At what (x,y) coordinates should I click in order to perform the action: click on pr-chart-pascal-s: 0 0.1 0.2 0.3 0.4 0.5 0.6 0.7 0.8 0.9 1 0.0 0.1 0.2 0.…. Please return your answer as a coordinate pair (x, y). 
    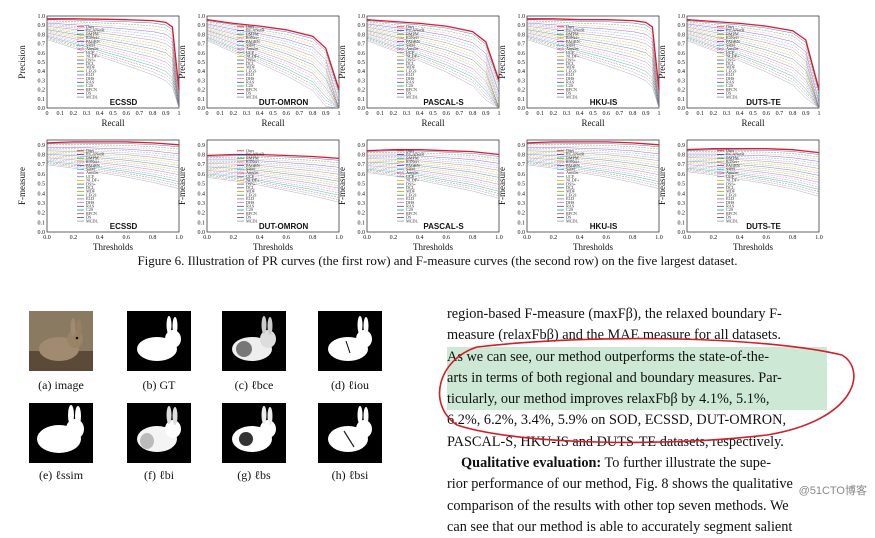
    Looking at the image, I should click on (421, 68).